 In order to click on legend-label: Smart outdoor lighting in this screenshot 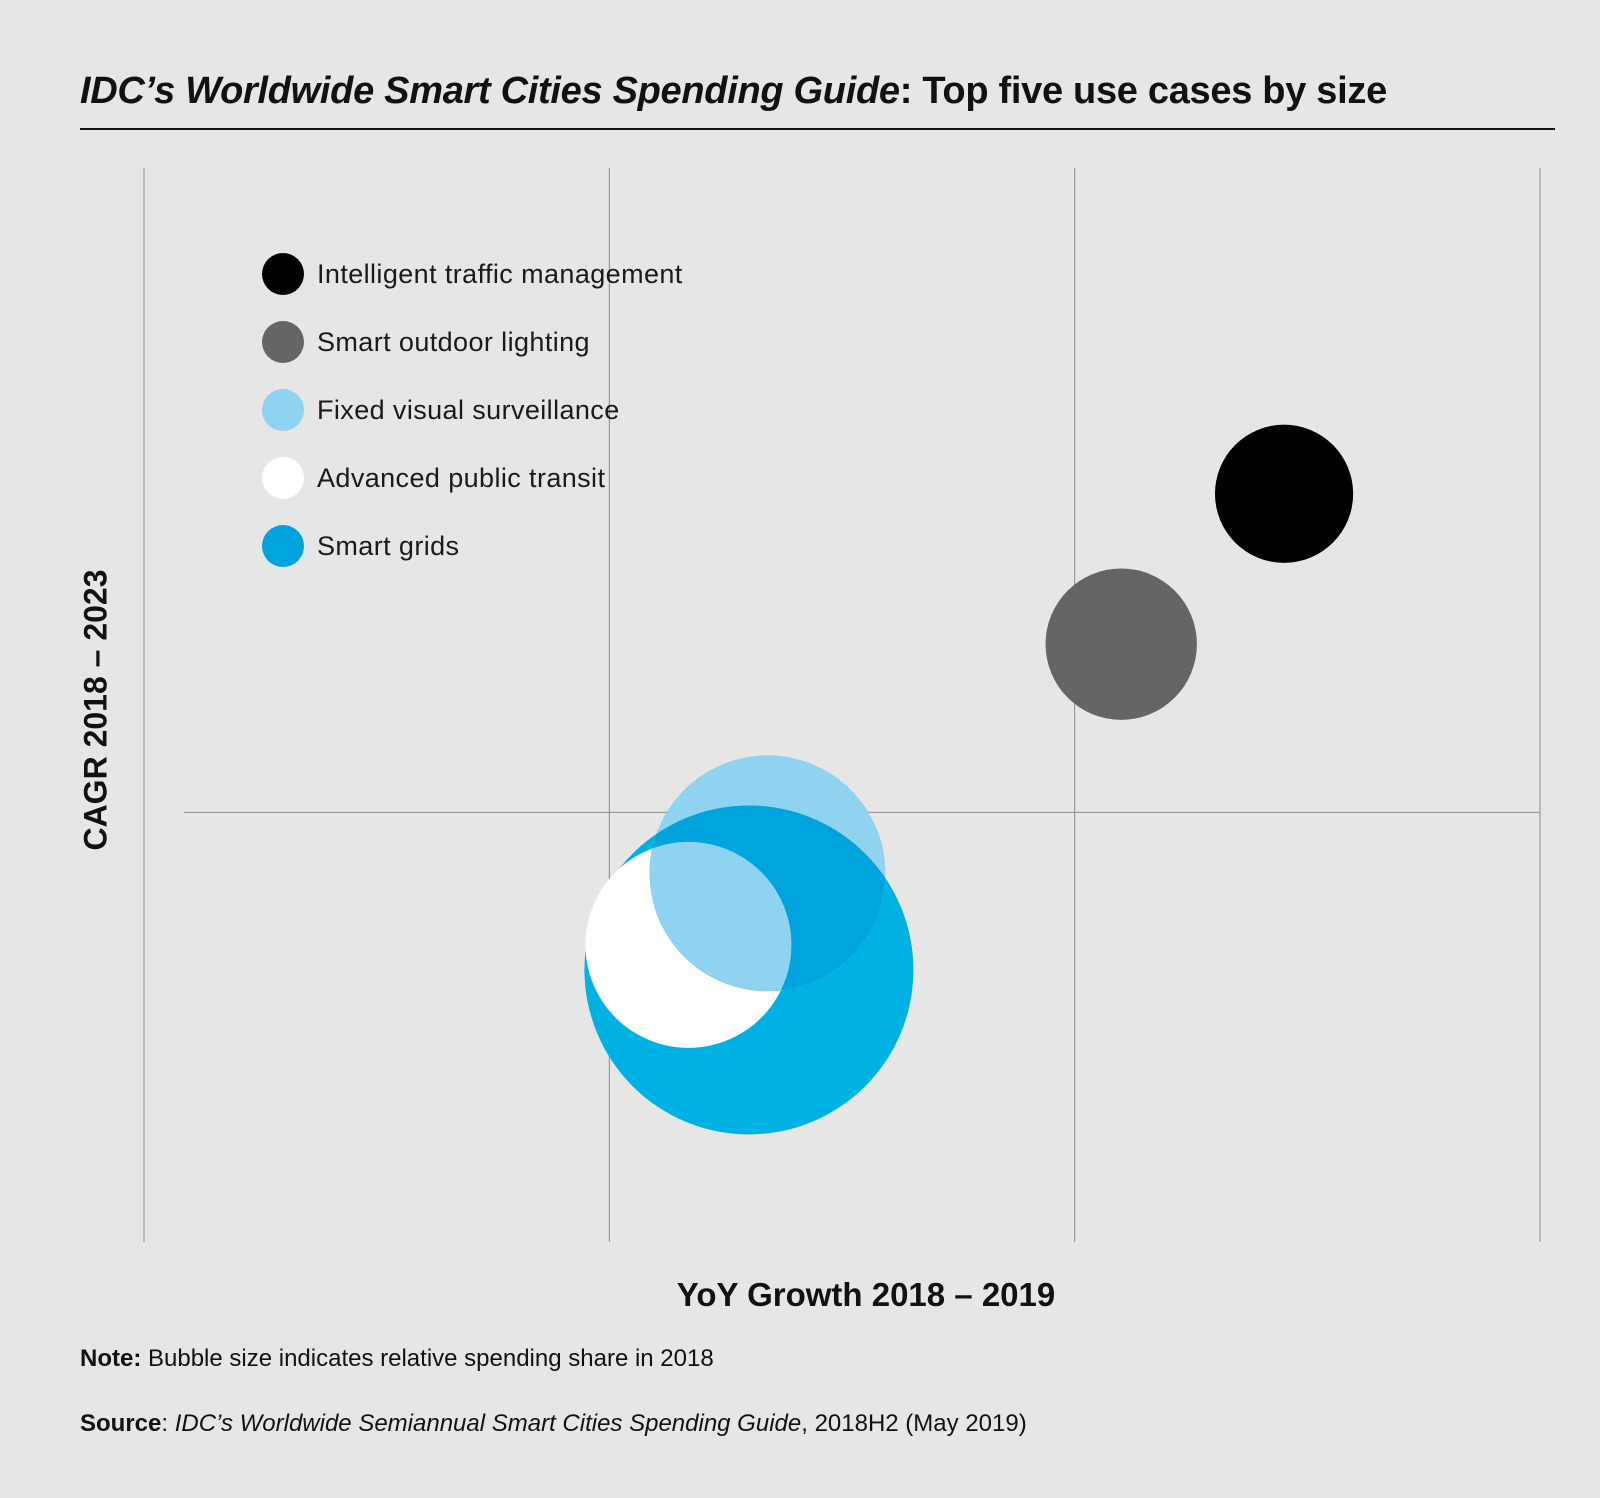, I will do `click(453, 341)`.